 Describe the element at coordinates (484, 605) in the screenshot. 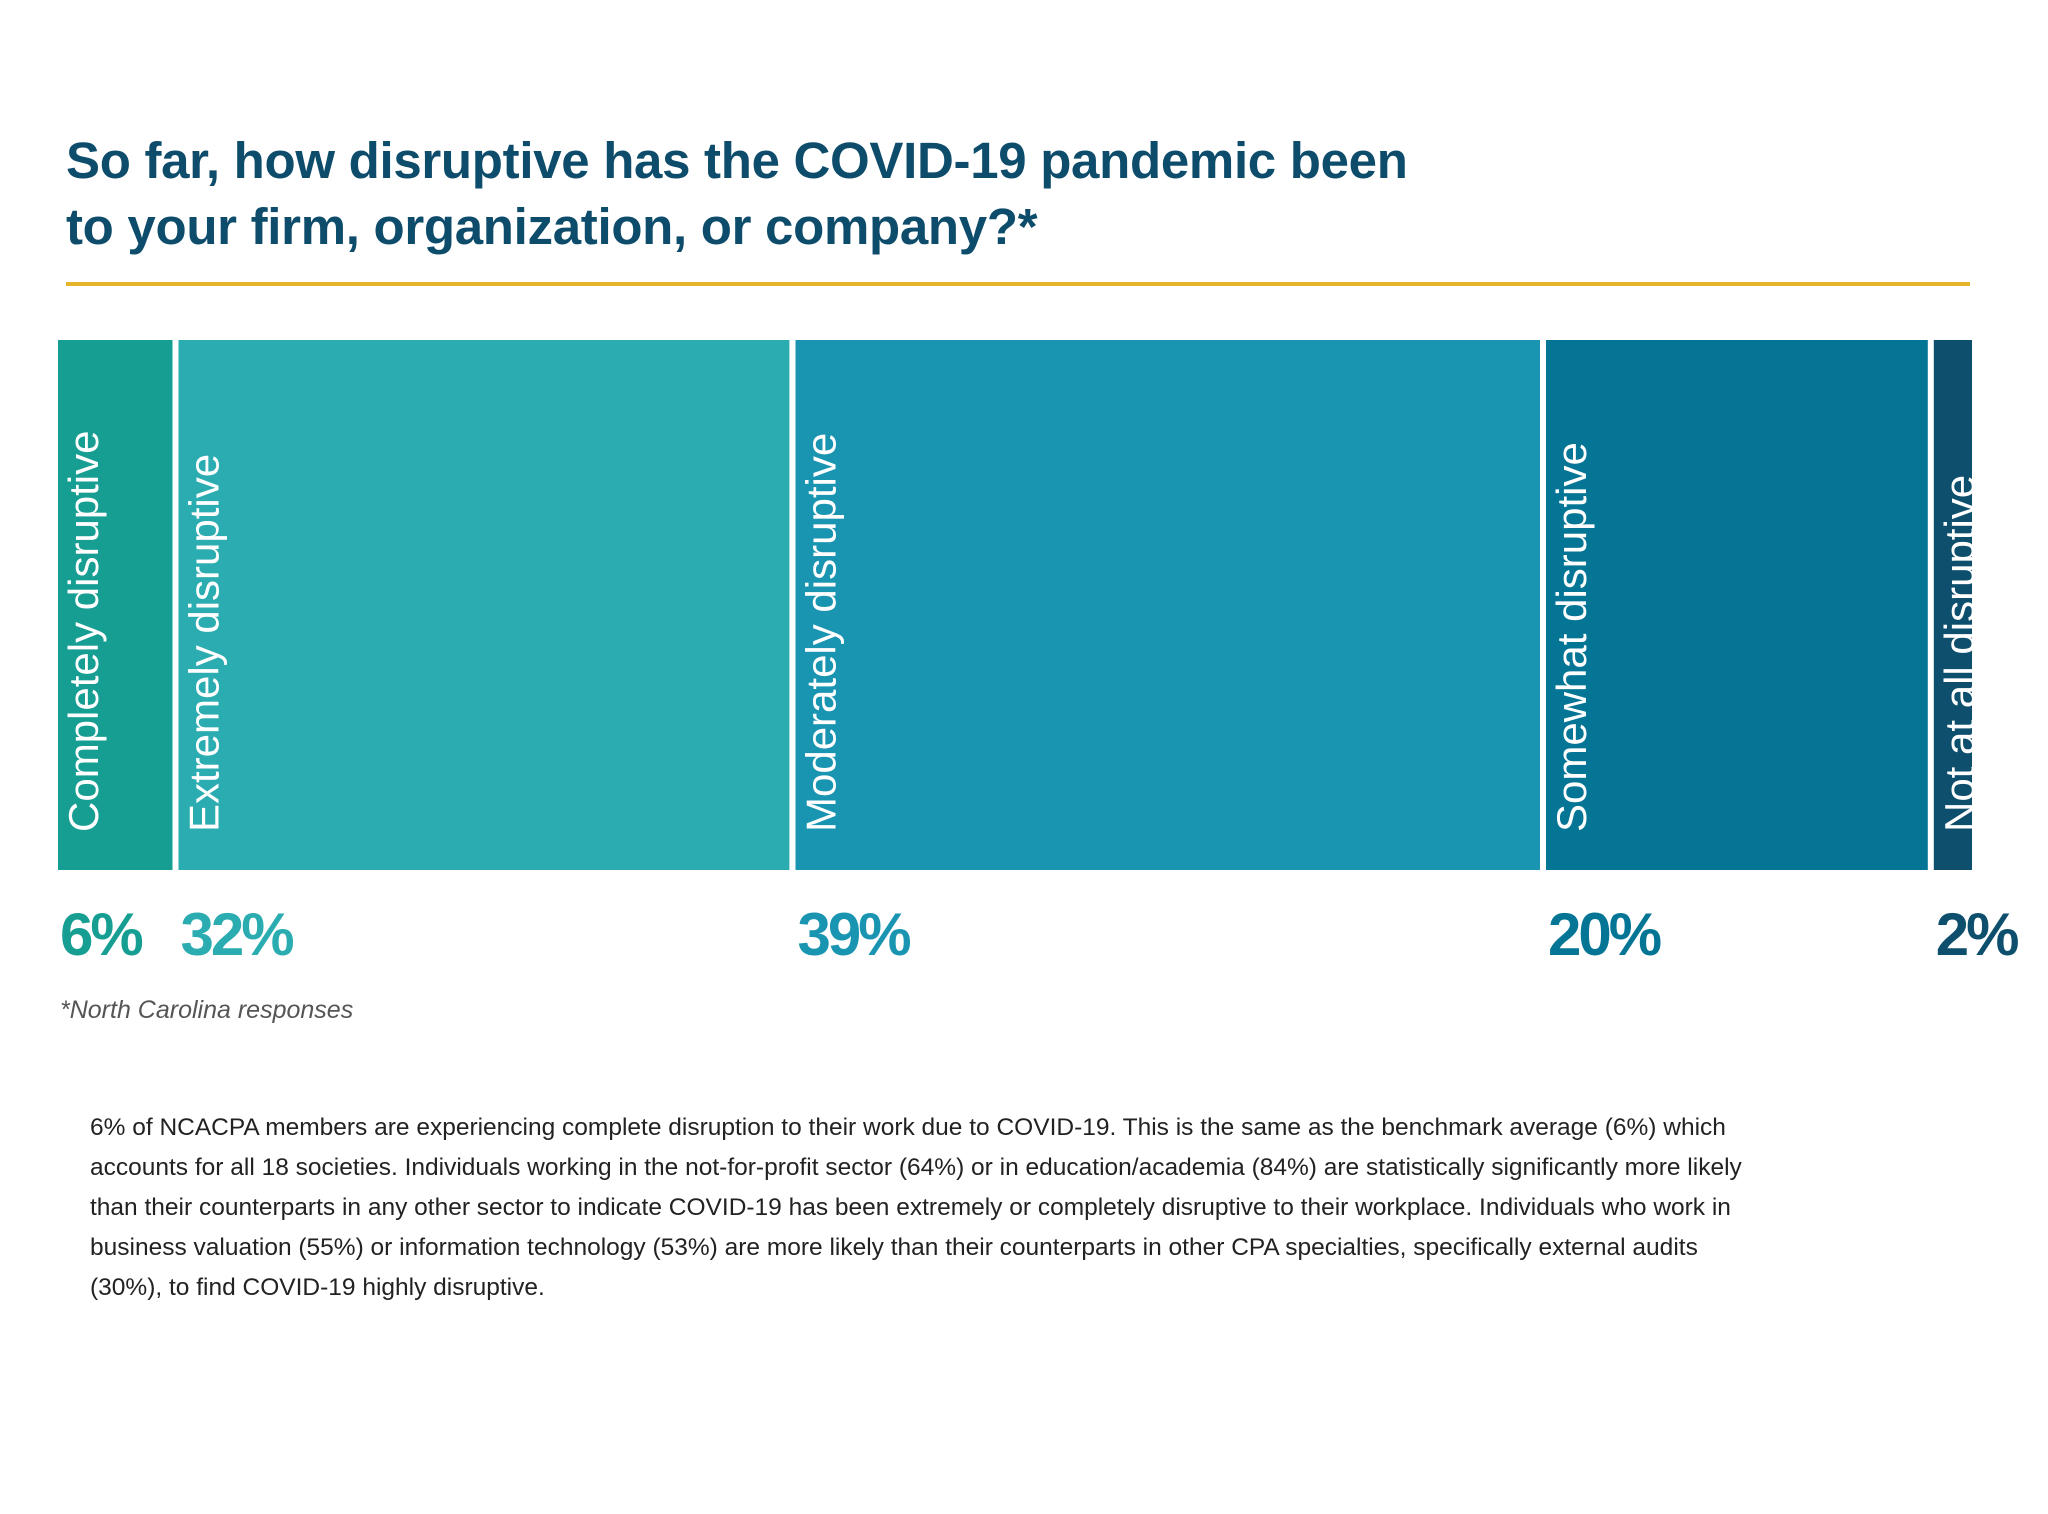

I see `bar-segment-extremely-disruptive` at that location.